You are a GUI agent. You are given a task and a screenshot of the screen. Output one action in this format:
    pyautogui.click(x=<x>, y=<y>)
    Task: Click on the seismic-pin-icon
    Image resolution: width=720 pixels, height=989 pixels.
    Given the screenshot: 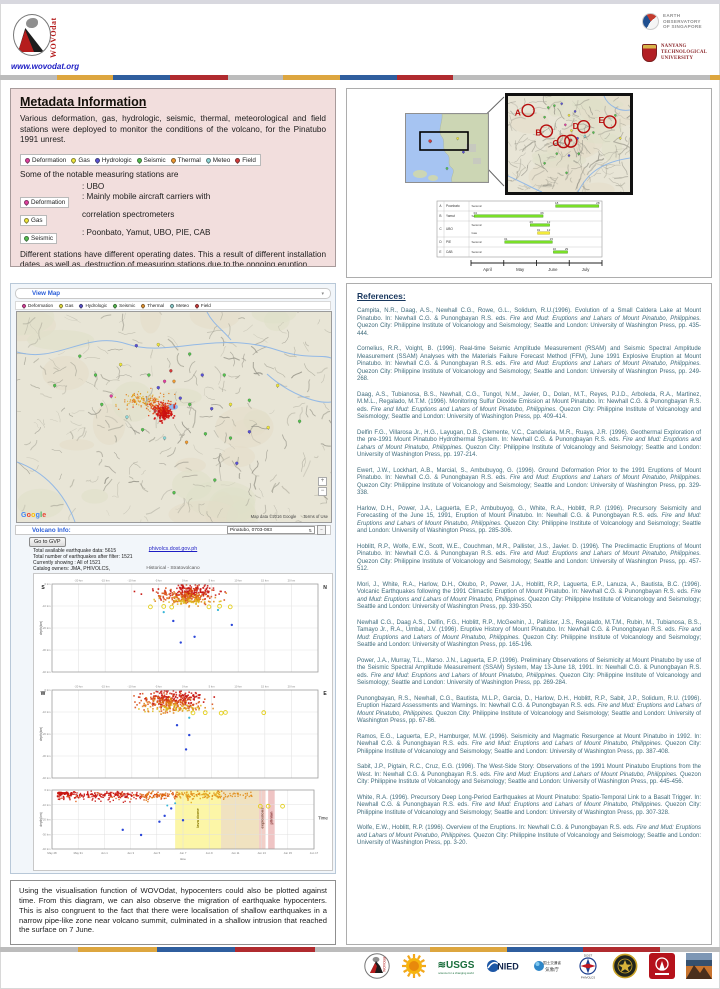 What is the action you would take?
    pyautogui.click(x=115, y=305)
    